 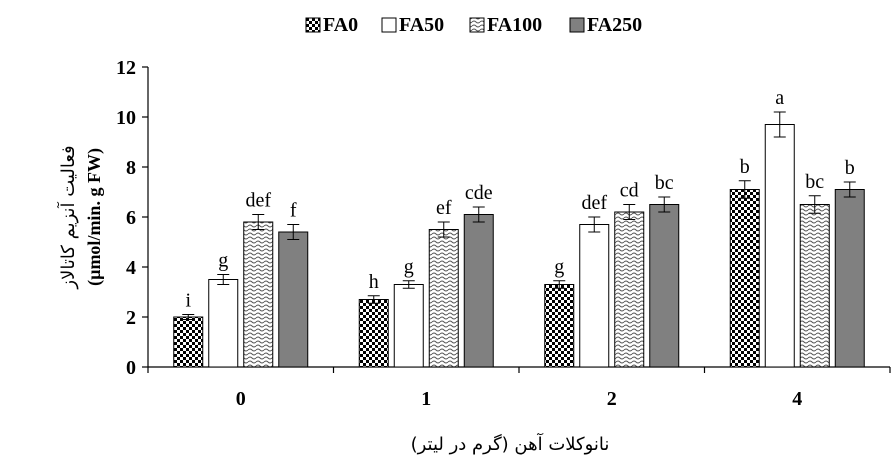 I want to click on x-tick-label: 4, so click(x=797, y=399).